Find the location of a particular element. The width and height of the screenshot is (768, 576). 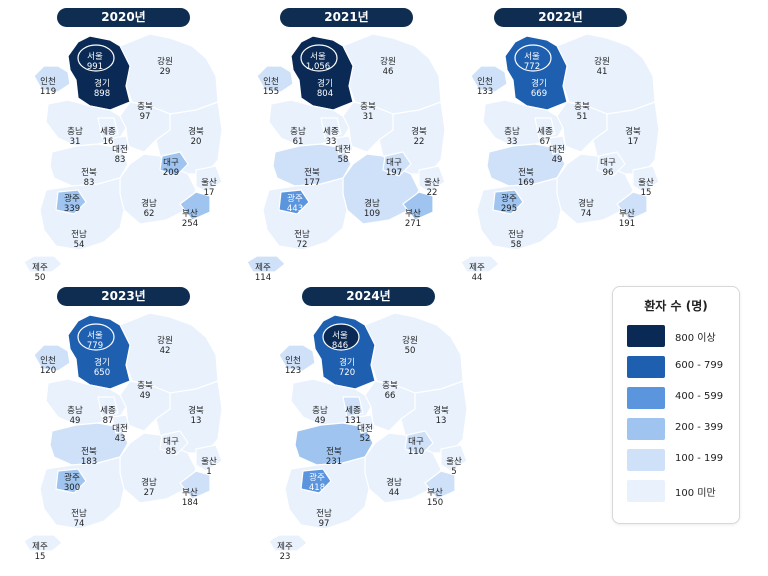

region-label-jeju: 제주 44 is located at coordinates (477, 273).